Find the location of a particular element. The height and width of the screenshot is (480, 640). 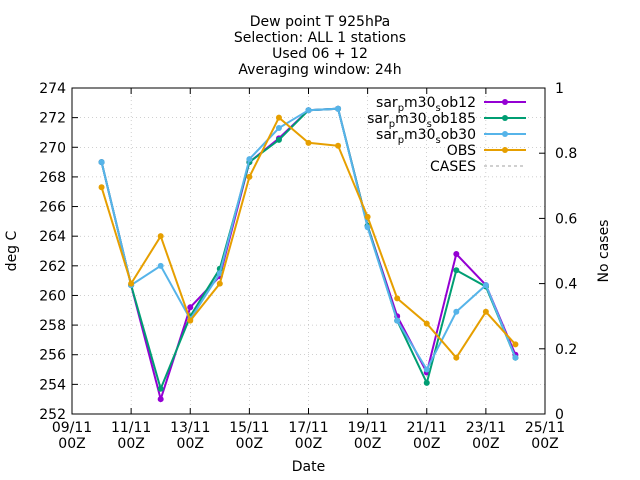

title-line: Selection: ALL 1 stations is located at coordinates (320, 38).